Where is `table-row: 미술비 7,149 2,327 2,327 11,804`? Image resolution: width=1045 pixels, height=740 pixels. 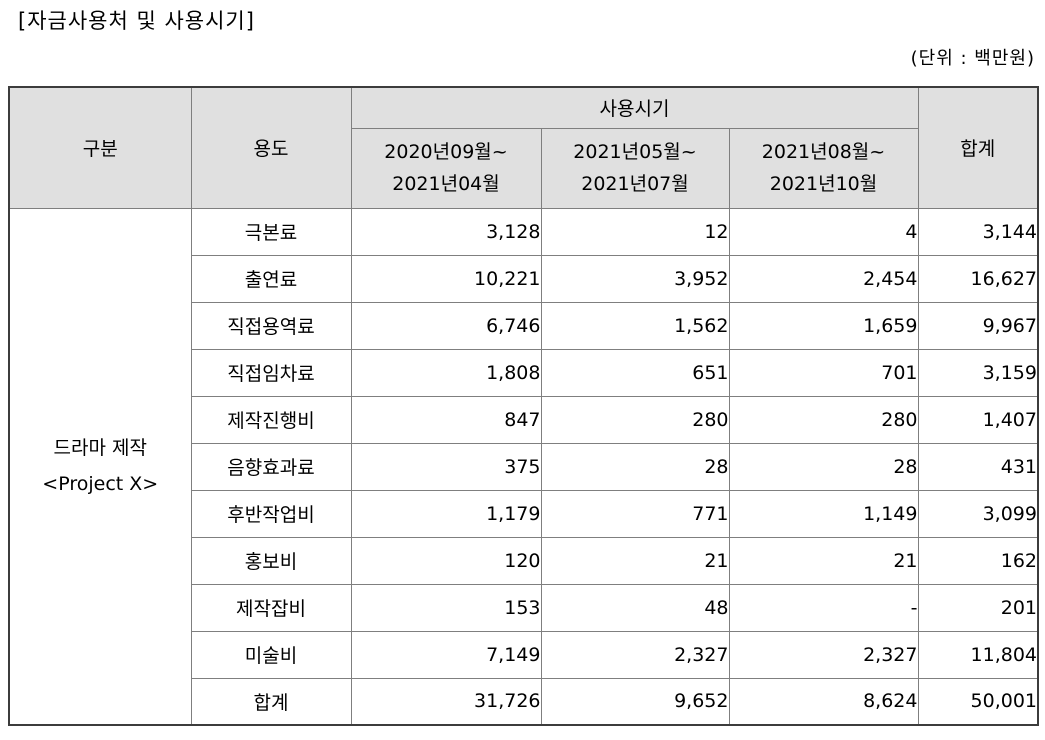 table-row: 미술비 7,149 2,327 2,327 11,804 is located at coordinates (524, 654).